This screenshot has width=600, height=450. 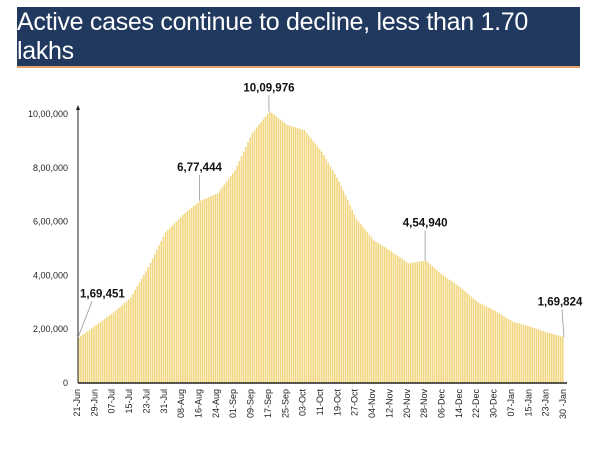 I want to click on x-tick-label: 21-Jun, so click(x=77, y=403).